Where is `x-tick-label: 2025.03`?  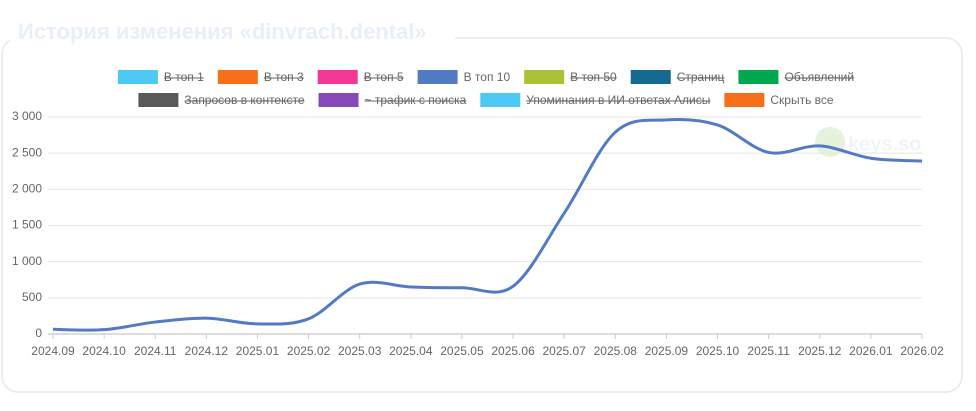 x-tick-label: 2025.03 is located at coordinates (360, 351).